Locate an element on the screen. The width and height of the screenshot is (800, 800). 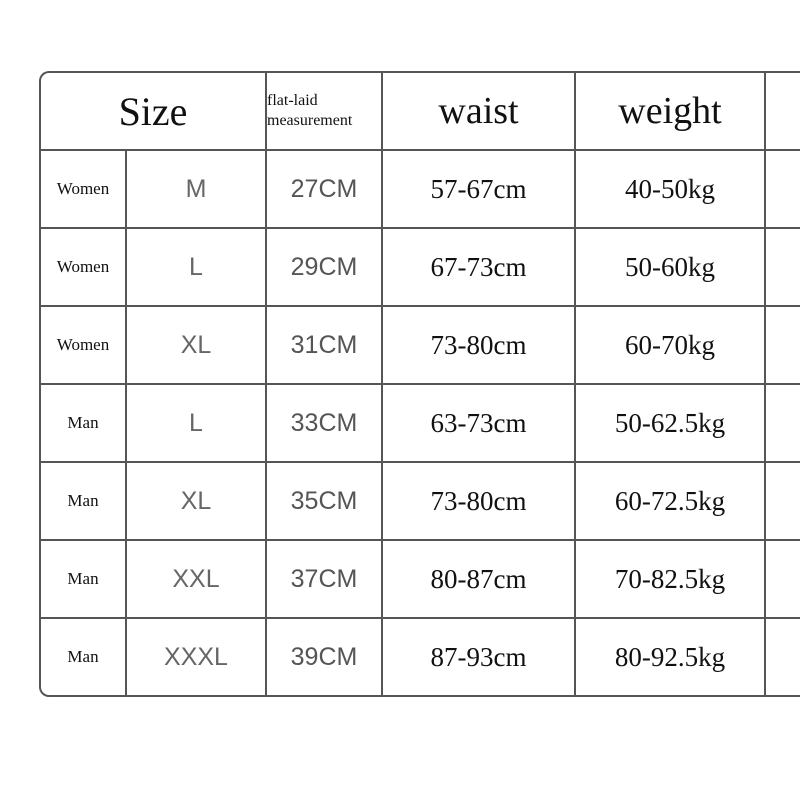
cell-flat: 29CM is located at coordinates (324, 267).